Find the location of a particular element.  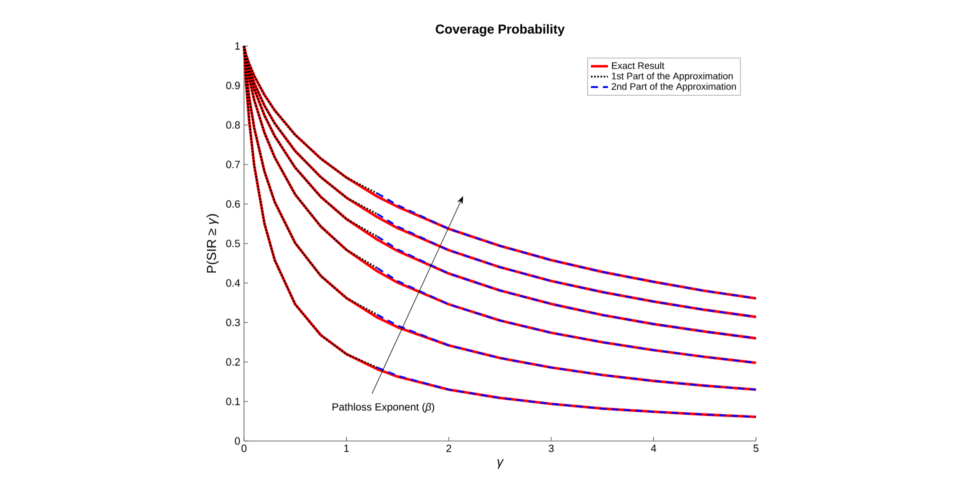

y-tick-label: 1 is located at coordinates (237, 46).